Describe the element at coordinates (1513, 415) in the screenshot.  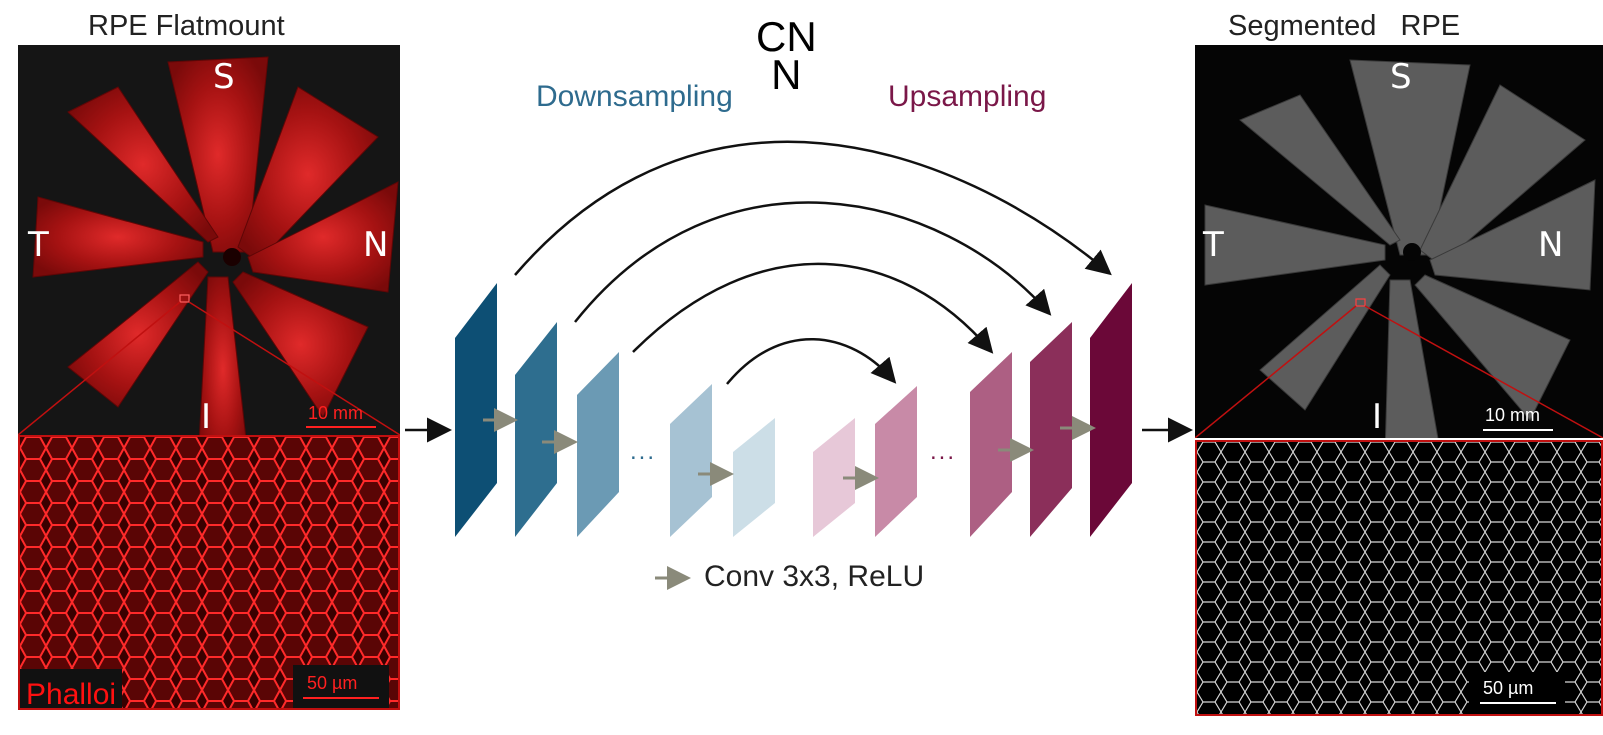
I see `seg-scale-label-10mm: 10 mm` at that location.